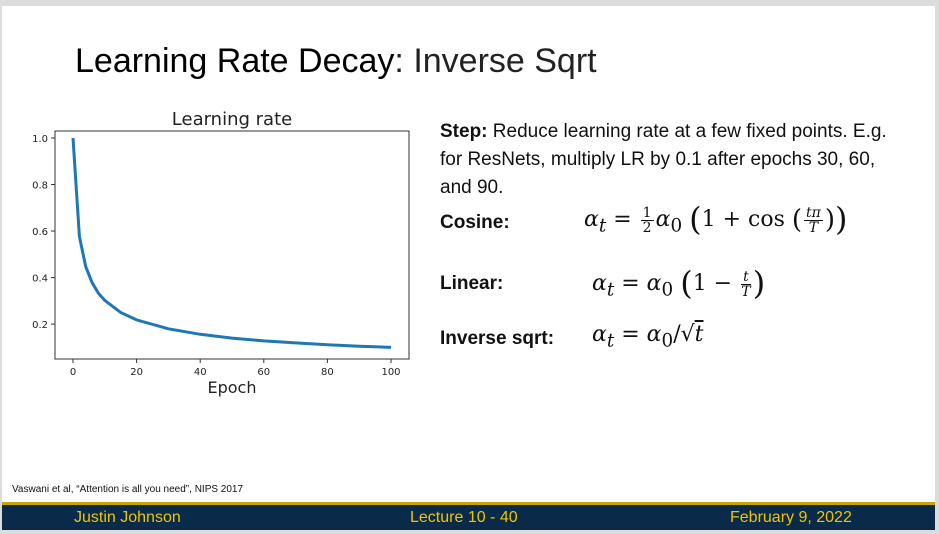  What do you see at coordinates (235, 61) in the screenshot?
I see `title-main: Learning Rate Decay` at bounding box center [235, 61].